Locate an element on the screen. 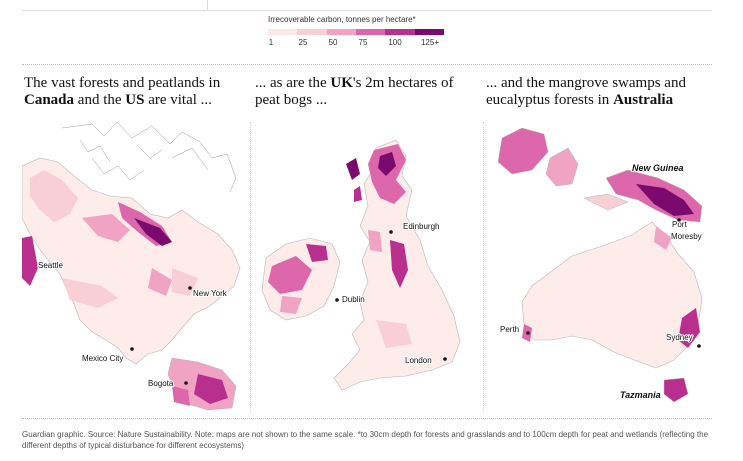  headline-text: UK is located at coordinates (341, 83).